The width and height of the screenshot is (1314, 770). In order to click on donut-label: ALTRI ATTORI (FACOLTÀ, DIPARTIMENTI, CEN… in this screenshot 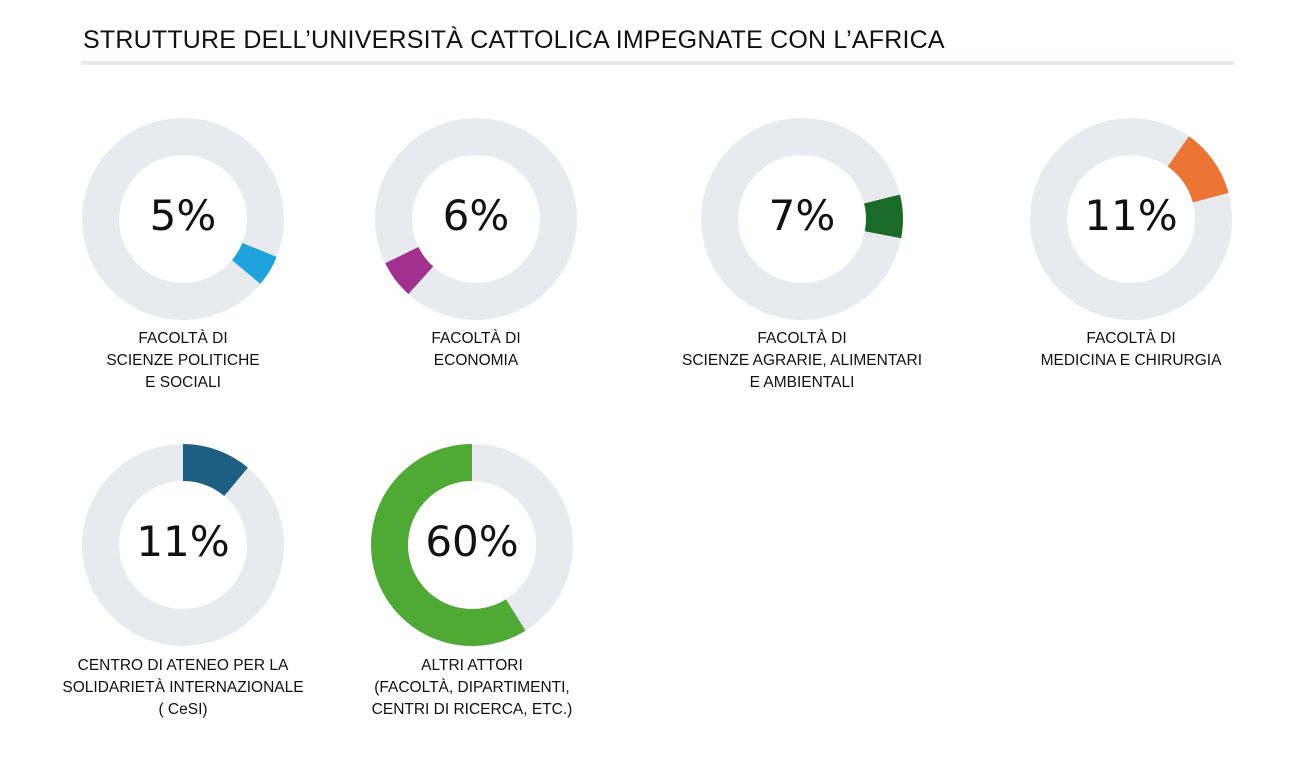, I will do `click(472, 687)`.